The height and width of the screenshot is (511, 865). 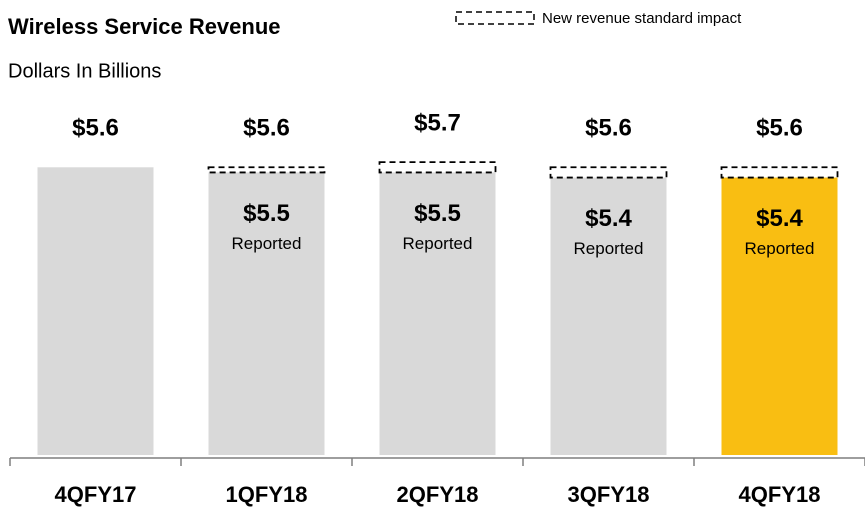 I want to click on x-tick-label: 4QFY17, so click(x=96, y=494).